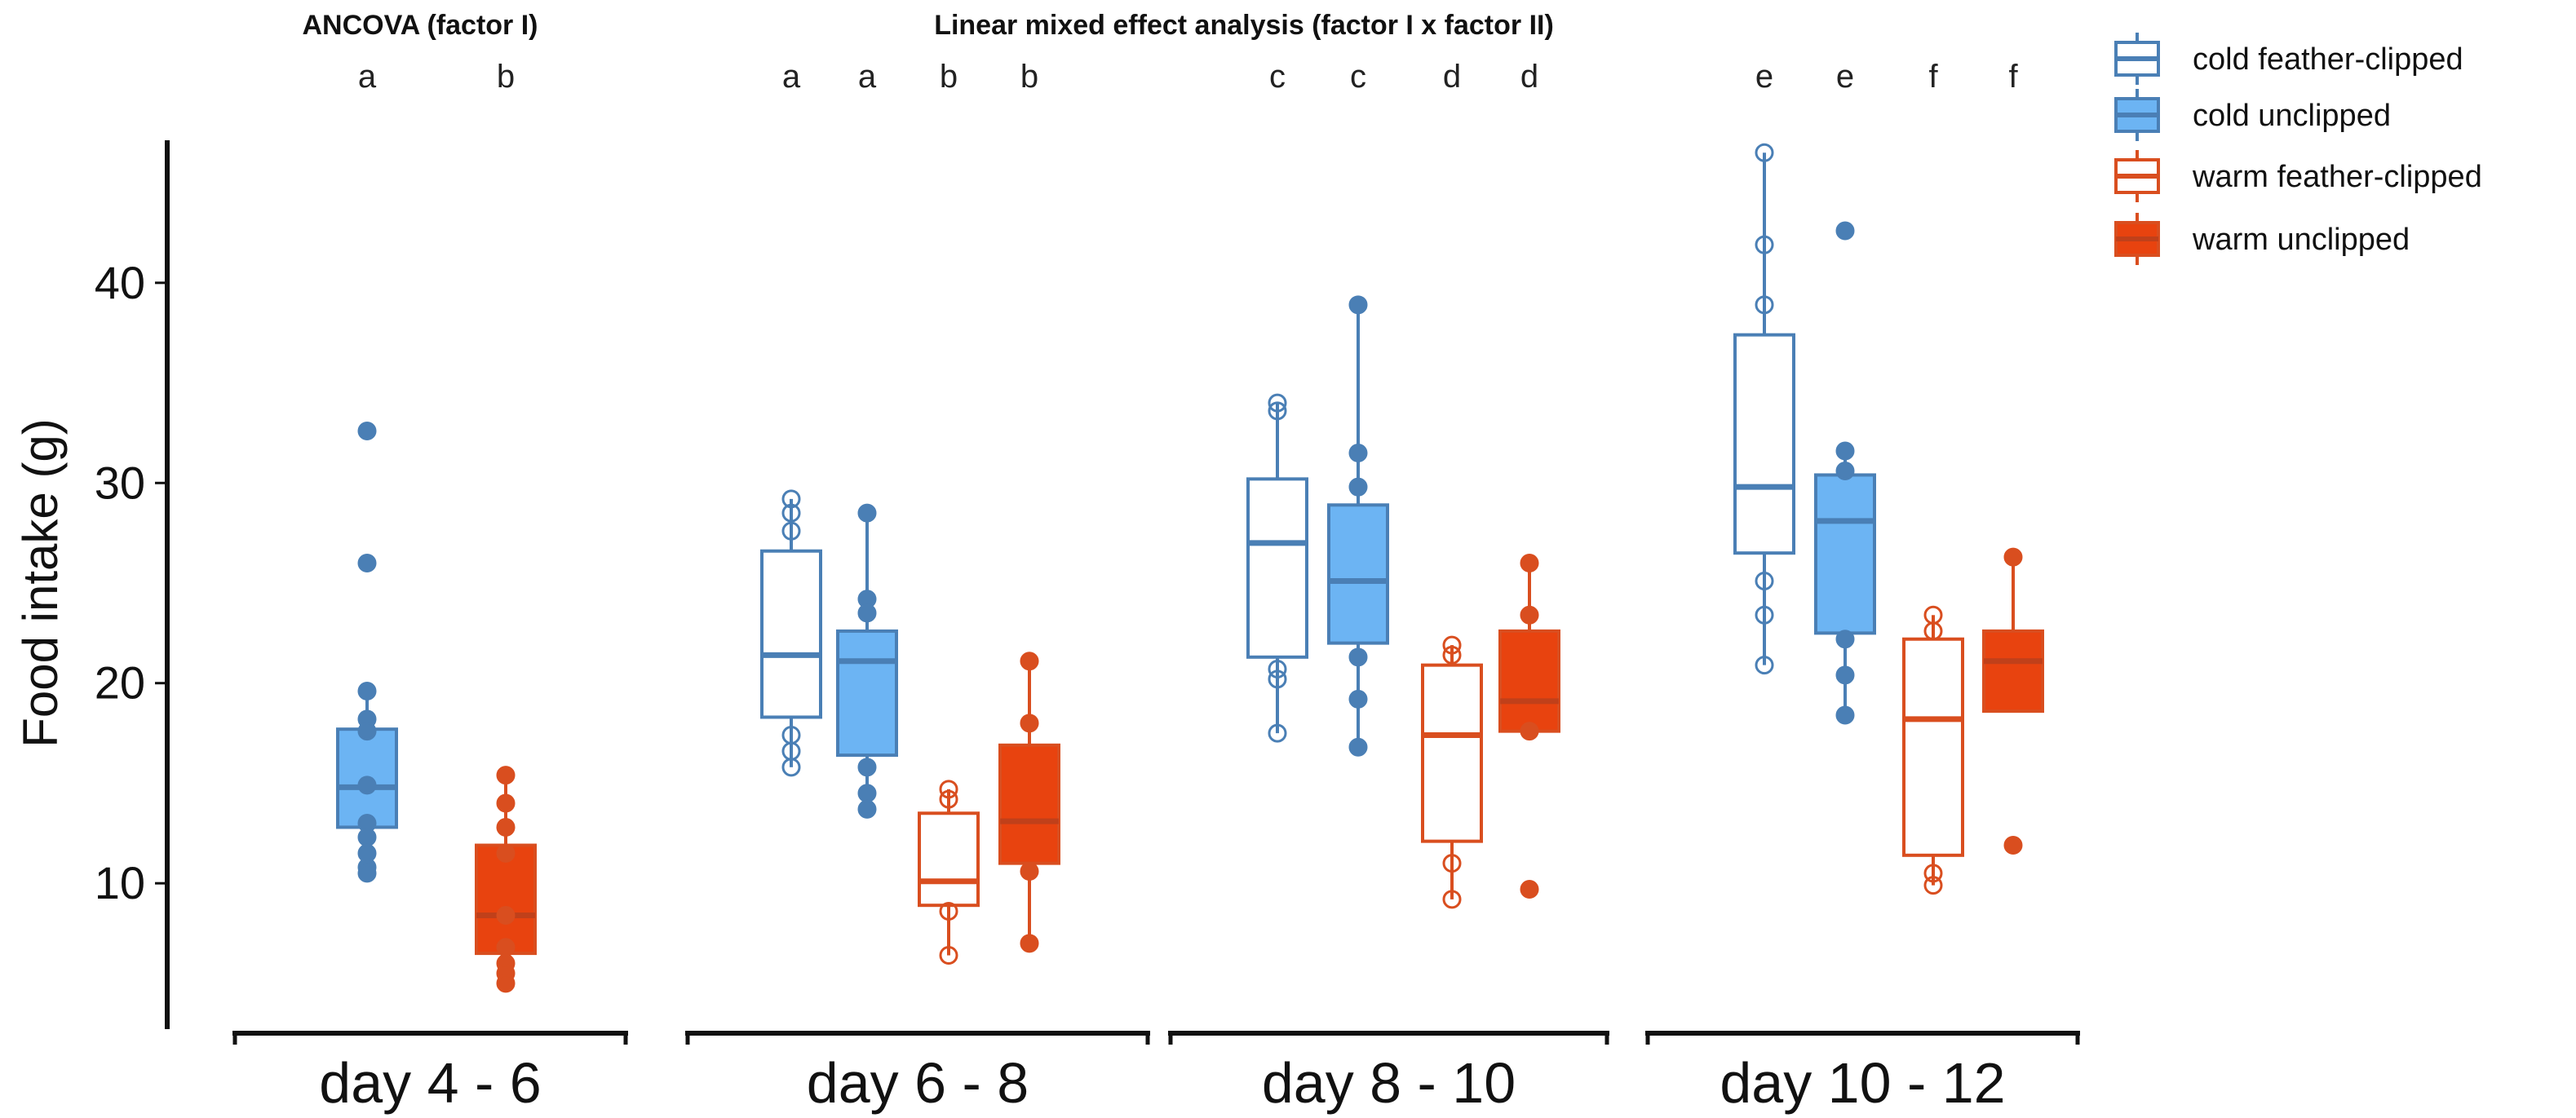  Describe the element at coordinates (91, 585) in the screenshot. I see `axes: 10 20 30 40 Food intake (g)` at that location.